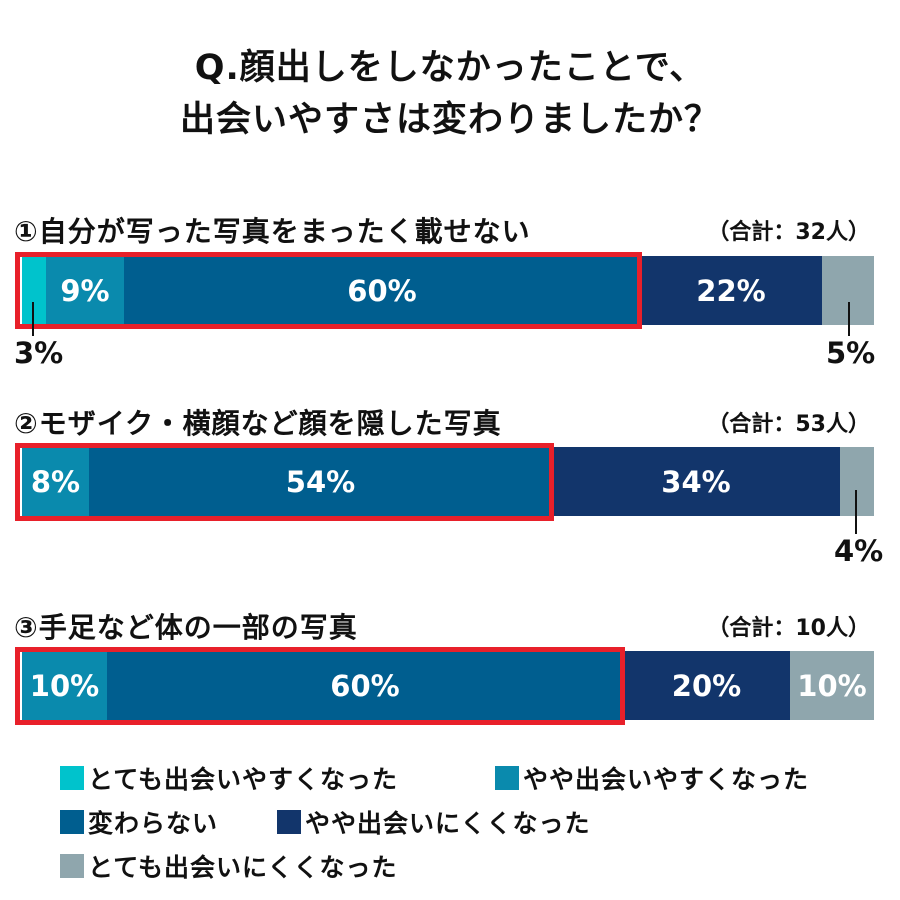 Image resolution: width=900 pixels, height=900 pixels. Describe the element at coordinates (153, 823) in the screenshot. I see `legend-label: 変わらない` at that location.